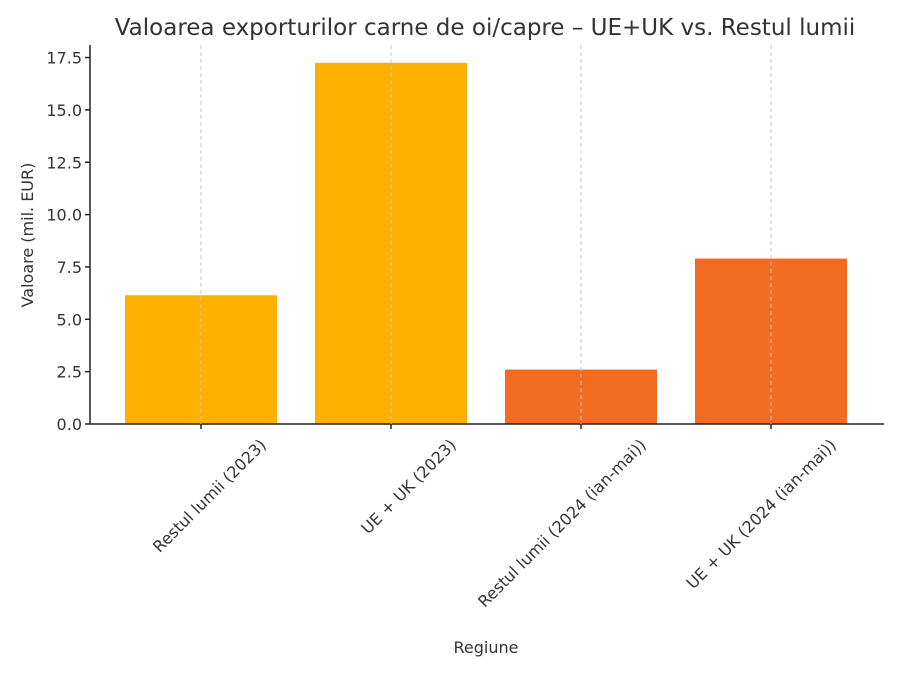  Describe the element at coordinates (761, 513) in the screenshot. I see `x-tick-label-4: UE + UK (2024 (ian-mai))` at that location.